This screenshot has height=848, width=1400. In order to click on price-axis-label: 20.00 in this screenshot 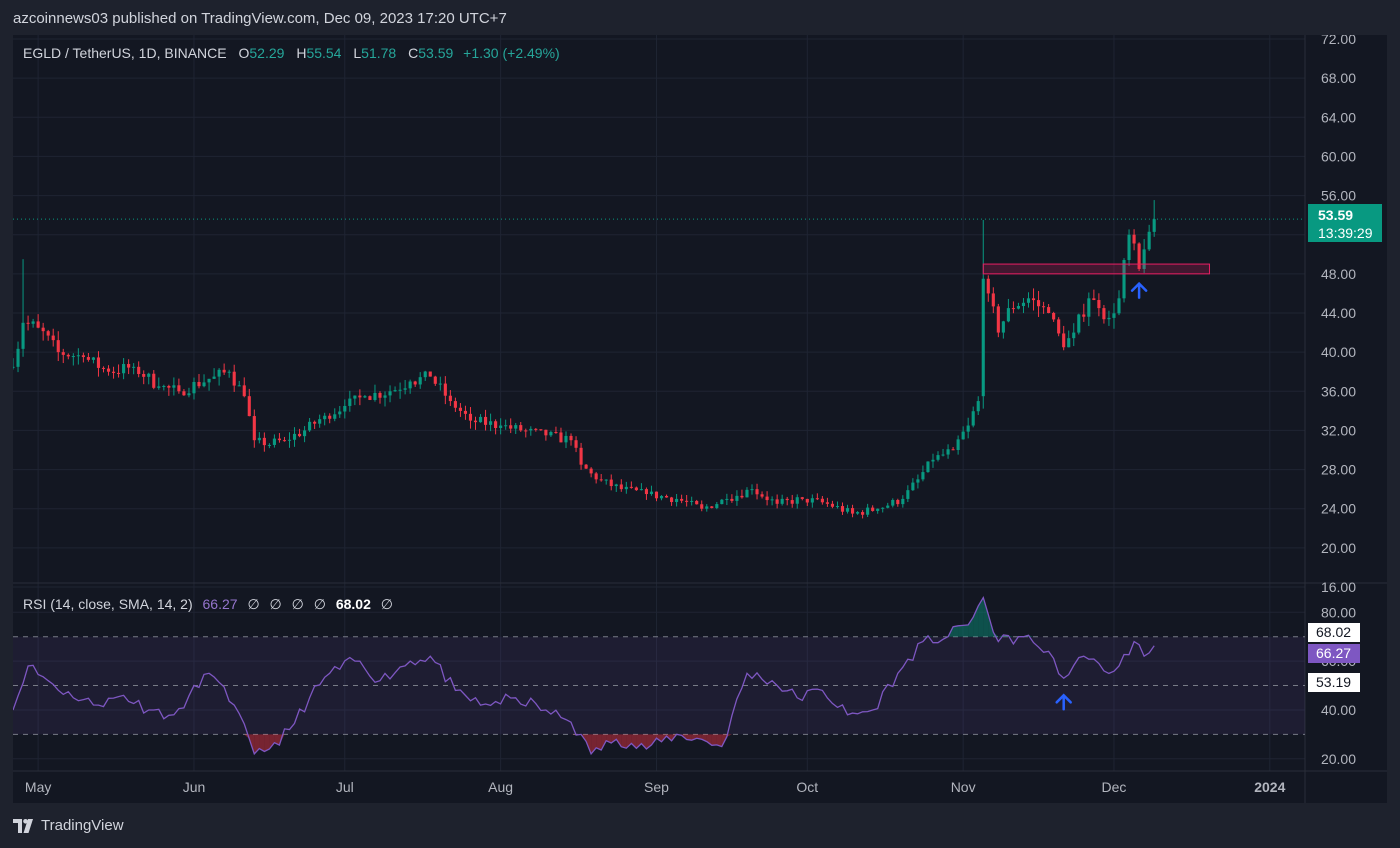, I will do `click(1338, 548)`.